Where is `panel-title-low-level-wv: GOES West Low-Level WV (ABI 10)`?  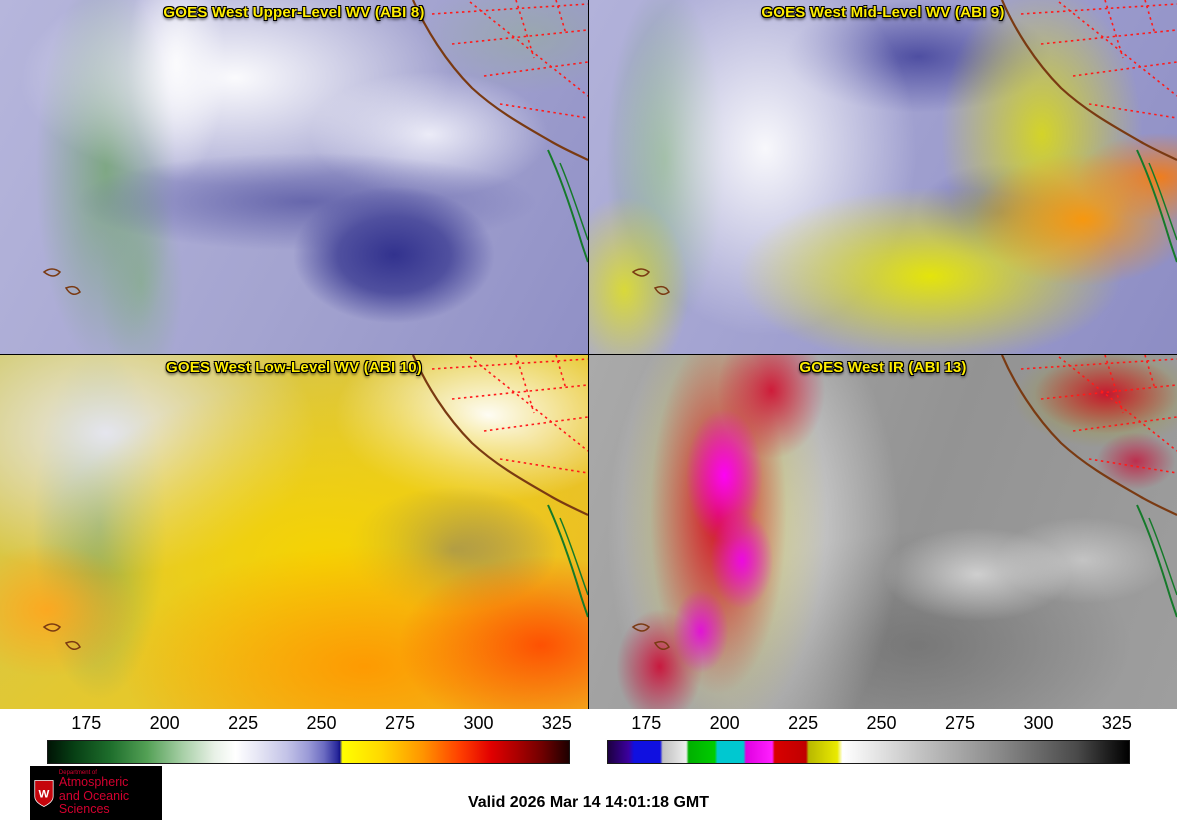
panel-title-low-level-wv: GOES West Low-Level WV (ABI 10) is located at coordinates (294, 367).